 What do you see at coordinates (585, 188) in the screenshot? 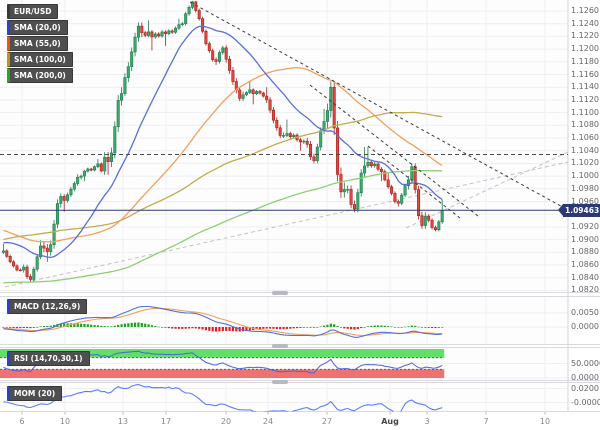
I see `price-axis-label: 1.0980` at bounding box center [585, 188].